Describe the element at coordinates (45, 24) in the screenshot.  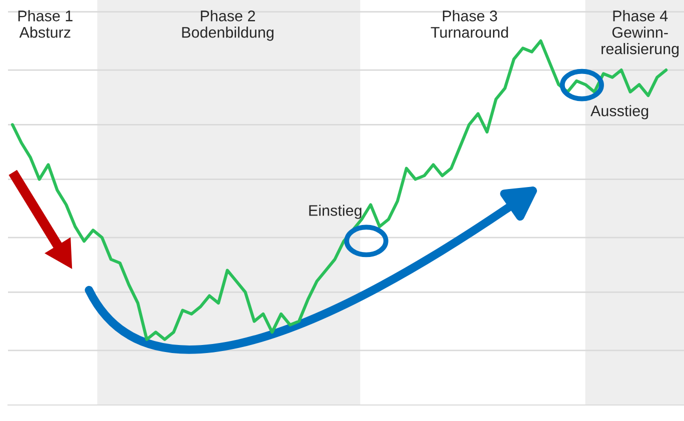
I see `text: Phase 1 Absturz` at that location.